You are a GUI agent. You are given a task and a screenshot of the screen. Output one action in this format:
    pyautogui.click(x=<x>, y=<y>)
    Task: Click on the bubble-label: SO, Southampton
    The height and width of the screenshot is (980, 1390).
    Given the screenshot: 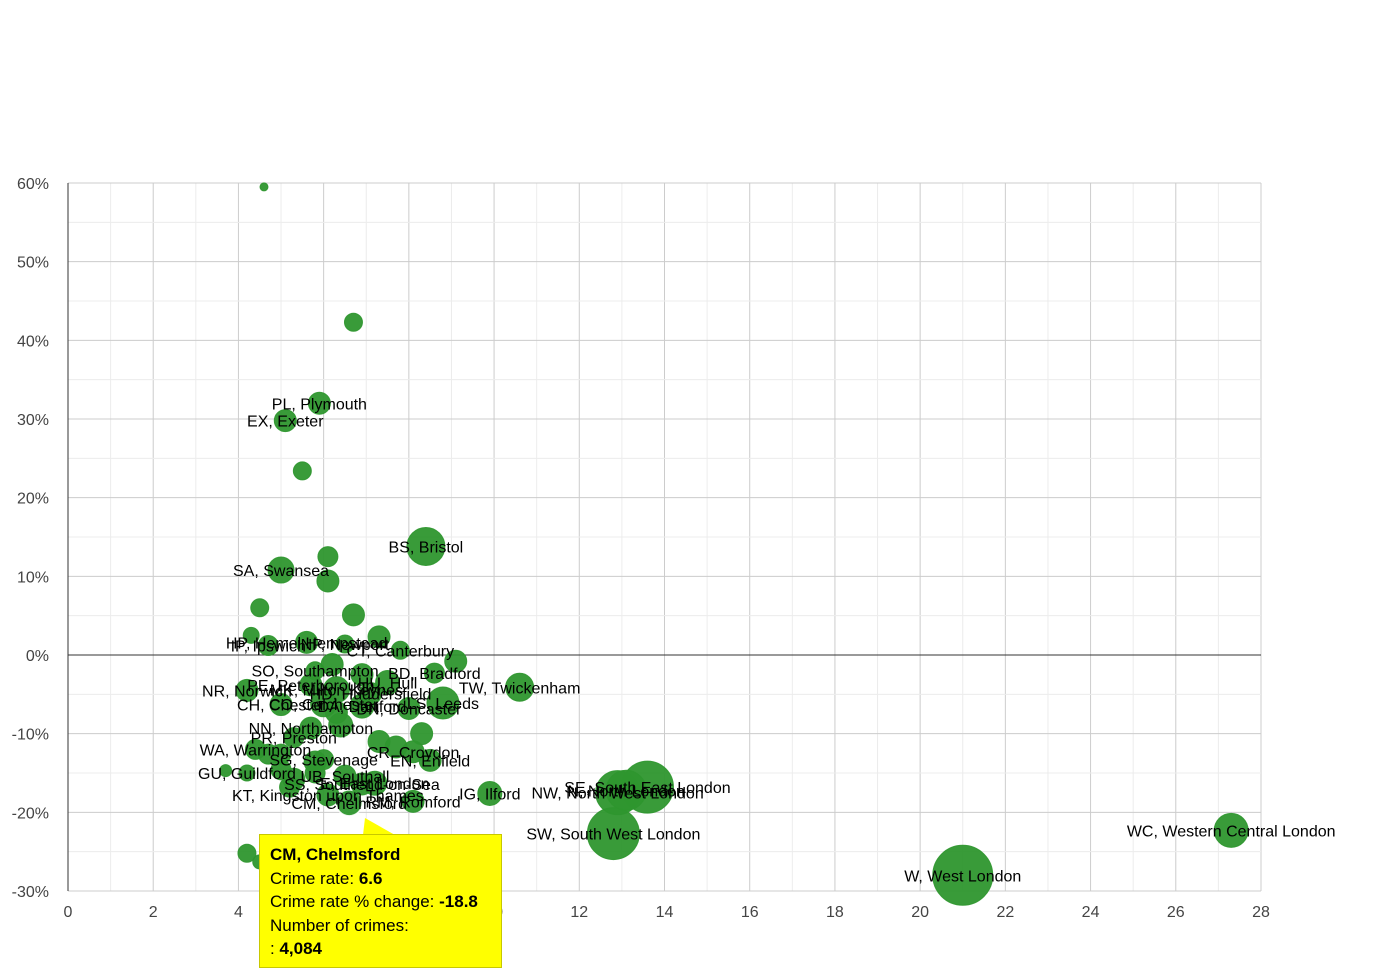 What is the action you would take?
    pyautogui.click(x=315, y=672)
    